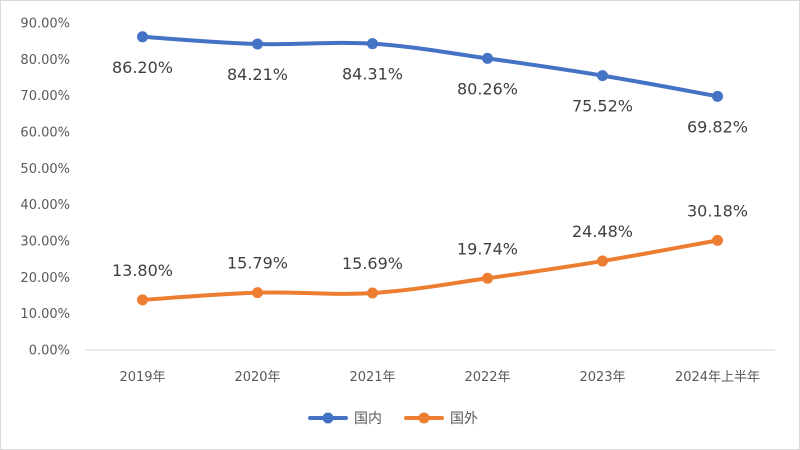 The height and width of the screenshot is (450, 800). What do you see at coordinates (368, 419) in the screenshot?
I see `legend-label: 国内` at bounding box center [368, 419].